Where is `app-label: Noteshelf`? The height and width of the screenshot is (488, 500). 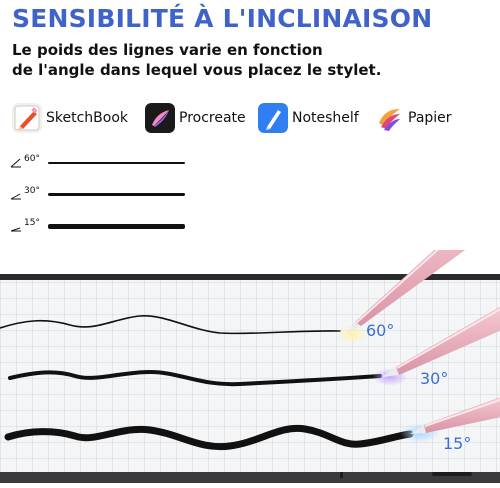 app-label: Noteshelf is located at coordinates (325, 118).